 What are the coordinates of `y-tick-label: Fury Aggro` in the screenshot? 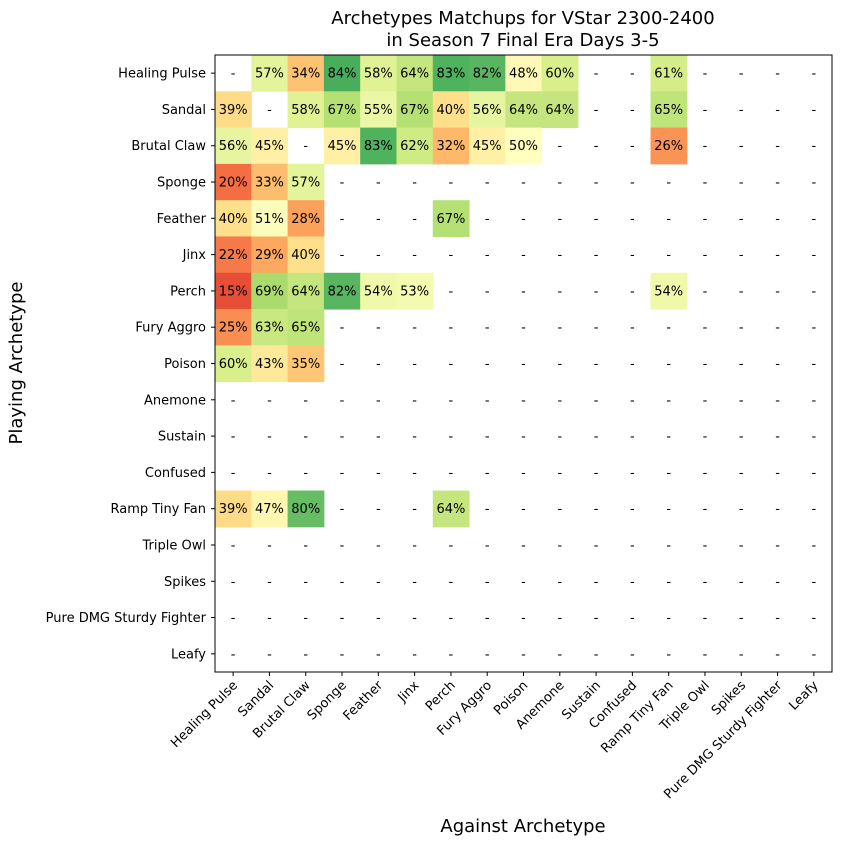 It's located at (170, 328).